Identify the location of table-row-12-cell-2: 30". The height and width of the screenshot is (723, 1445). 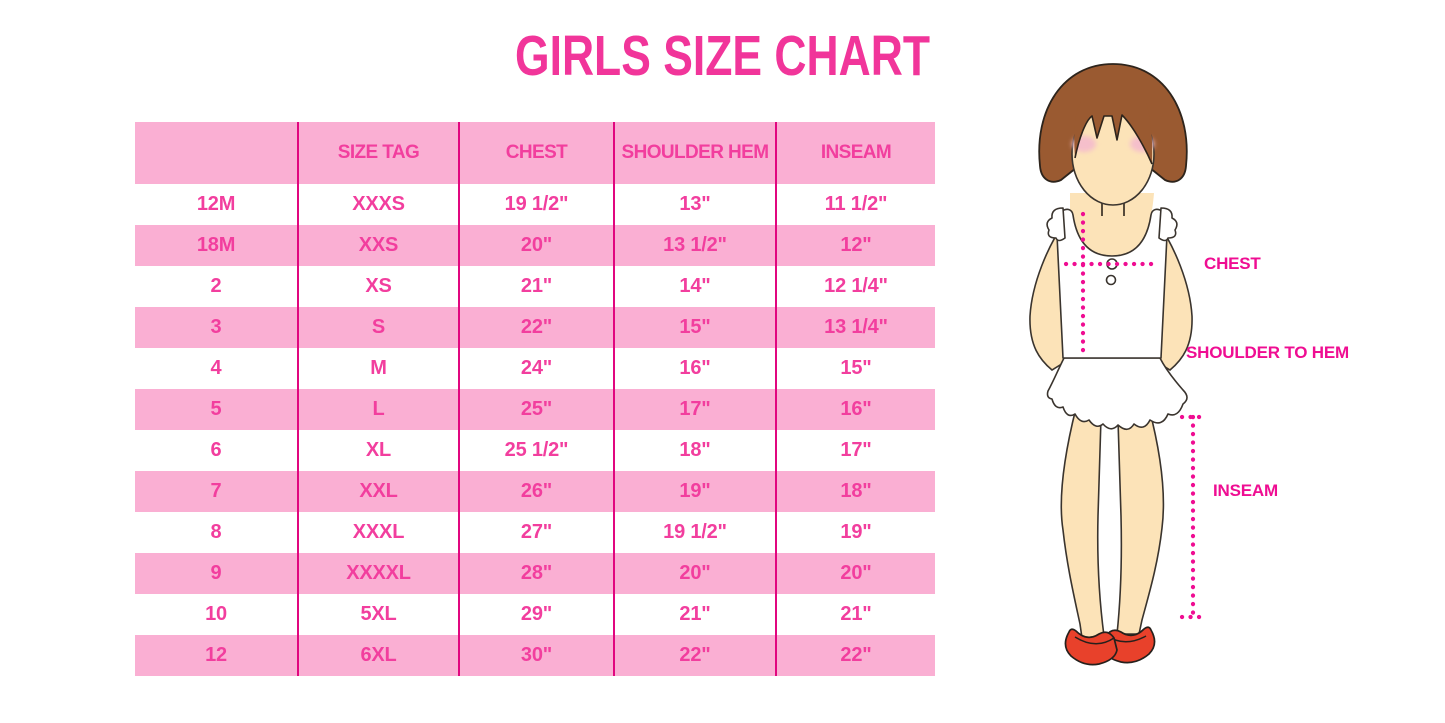
(535, 655).